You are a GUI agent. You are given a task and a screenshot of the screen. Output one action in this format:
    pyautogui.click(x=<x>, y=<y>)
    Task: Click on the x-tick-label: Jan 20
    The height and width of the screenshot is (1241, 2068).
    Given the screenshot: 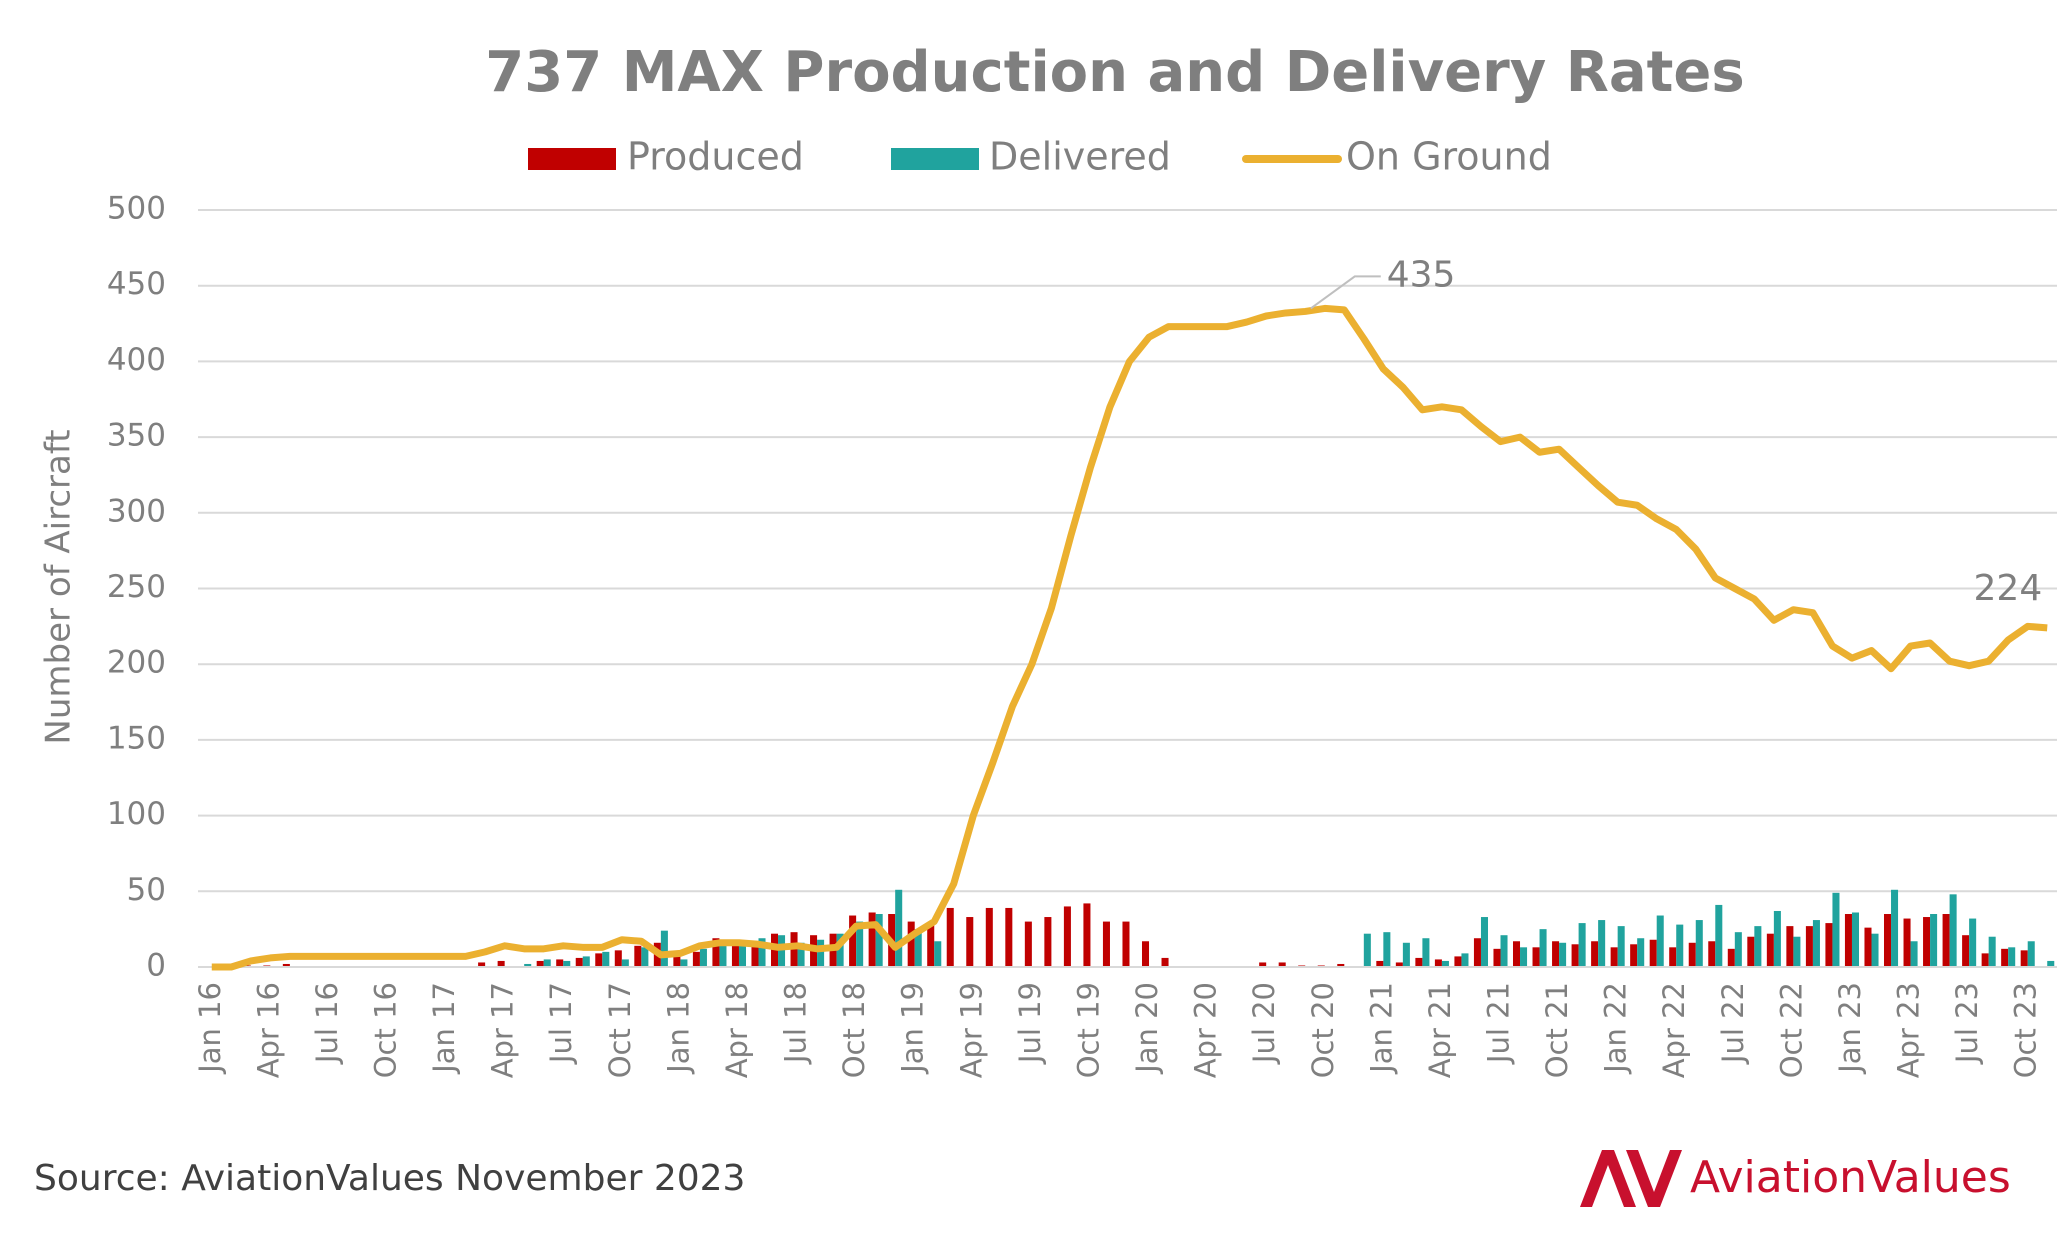 What is the action you would take?
    pyautogui.click(x=1147, y=1028)
    